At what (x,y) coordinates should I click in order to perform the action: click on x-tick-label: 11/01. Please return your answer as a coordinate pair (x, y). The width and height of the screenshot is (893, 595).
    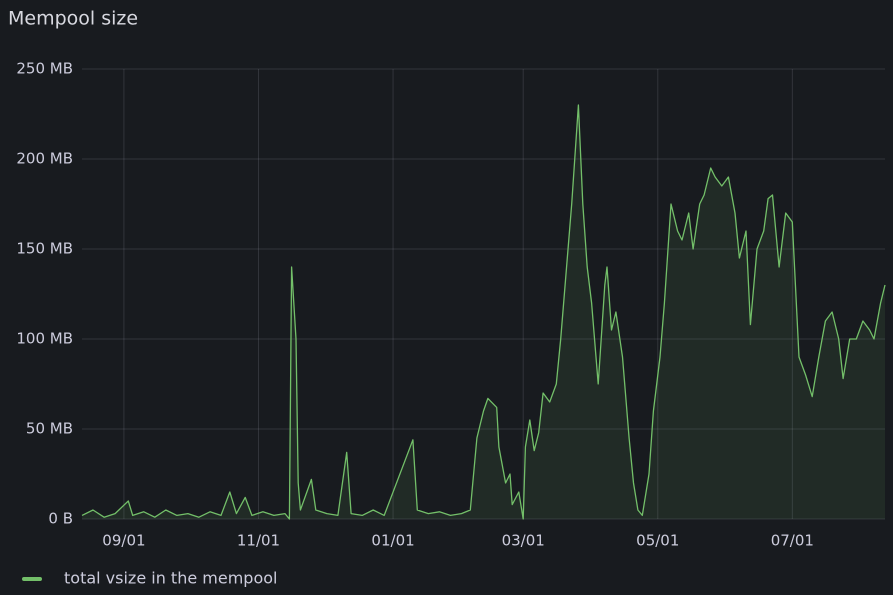
    Looking at the image, I should click on (258, 541).